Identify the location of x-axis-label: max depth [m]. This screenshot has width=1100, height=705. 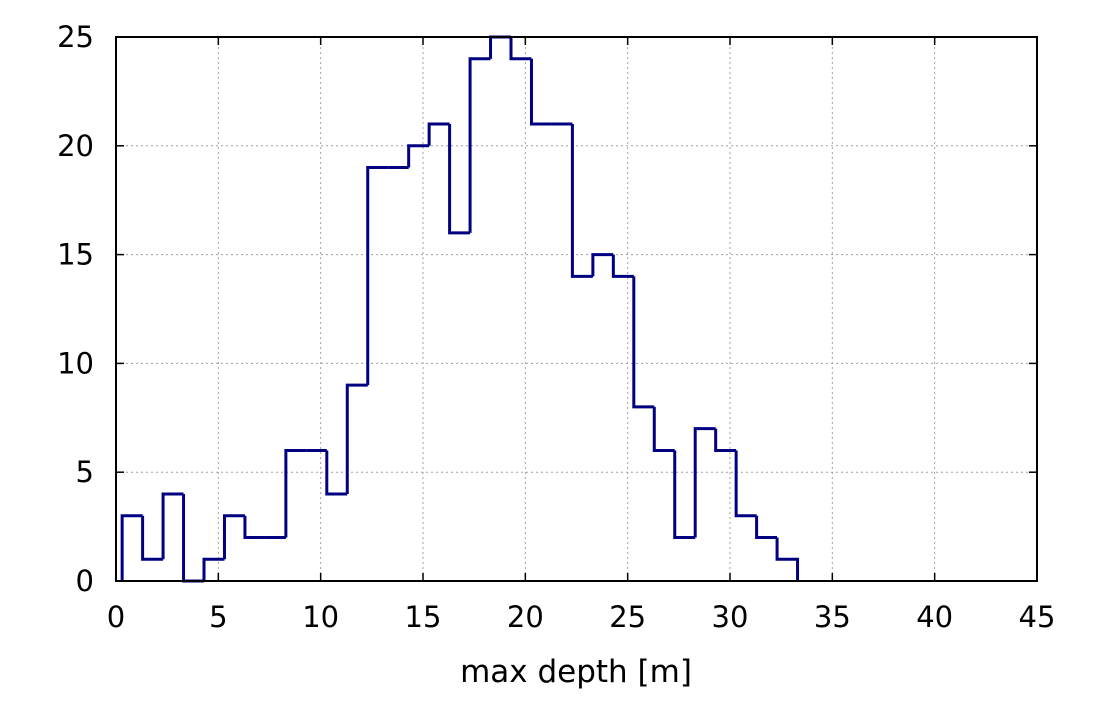
(576, 672).